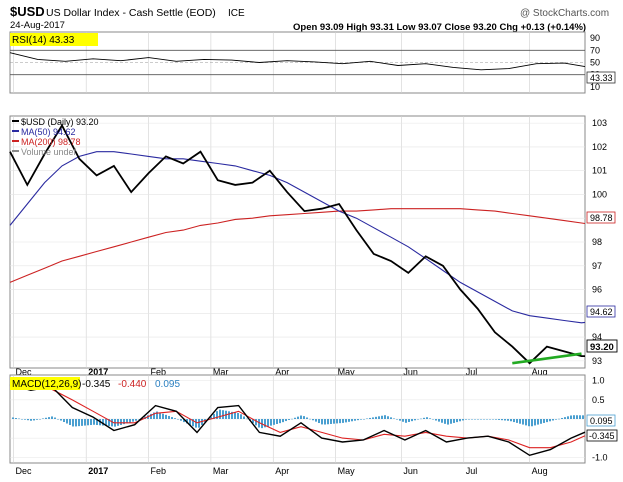 The image size is (623, 482). I want to click on legend-entry: MA(200) 98.78, so click(51, 142).